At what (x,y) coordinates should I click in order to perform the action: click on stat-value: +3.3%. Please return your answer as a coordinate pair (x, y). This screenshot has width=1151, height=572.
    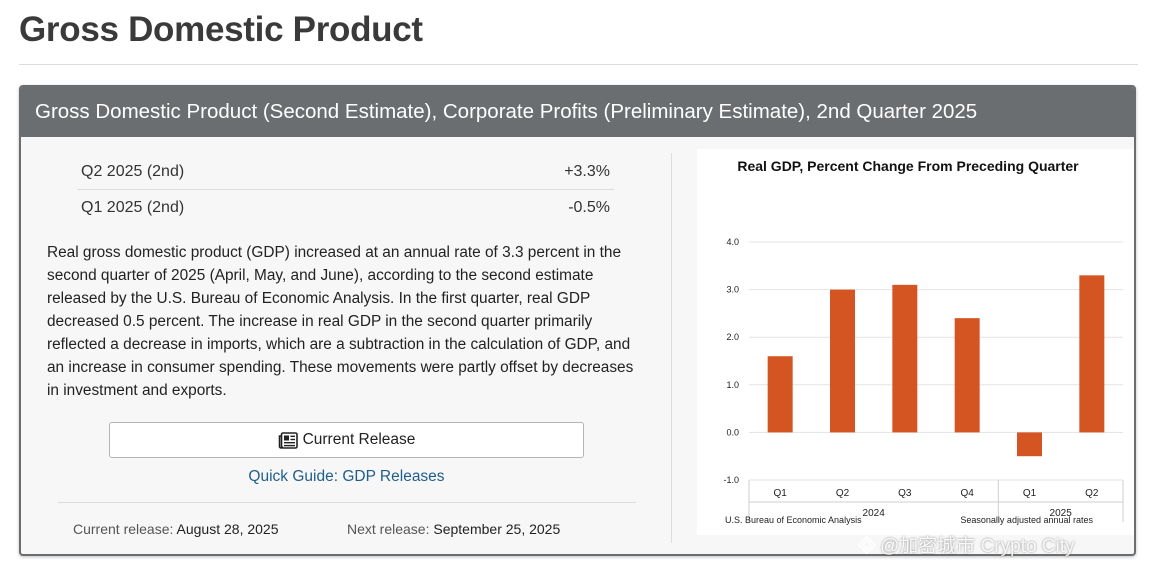
    Looking at the image, I should click on (526, 172).